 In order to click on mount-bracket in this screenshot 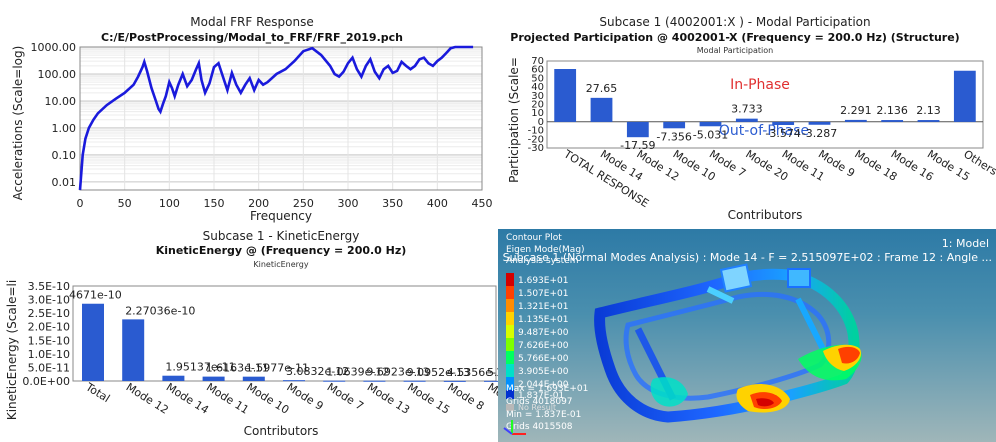, I will do `click(799, 278)`.